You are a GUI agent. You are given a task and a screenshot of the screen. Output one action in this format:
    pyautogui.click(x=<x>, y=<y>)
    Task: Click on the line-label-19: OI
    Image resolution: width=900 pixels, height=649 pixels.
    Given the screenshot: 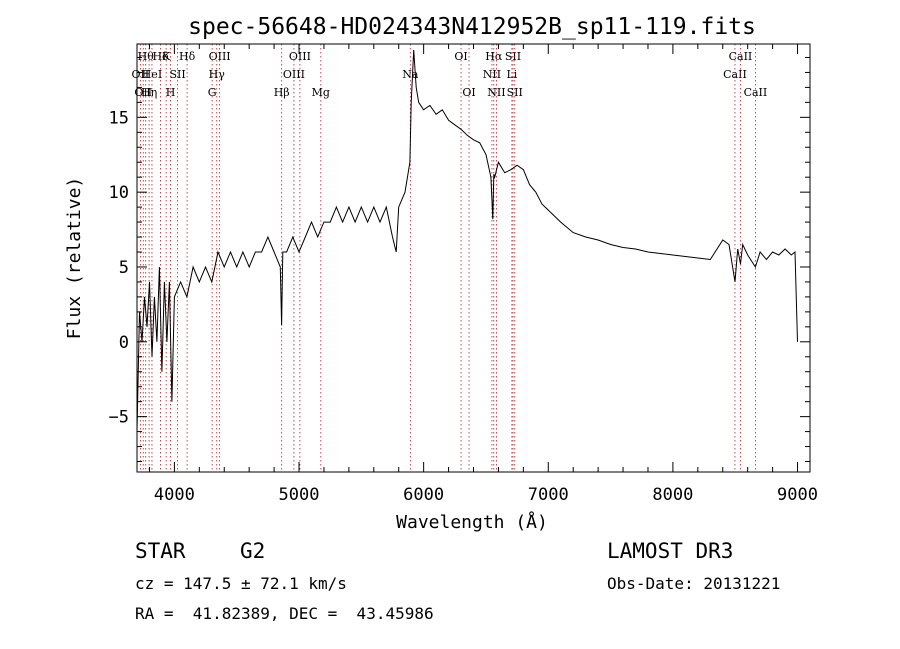 What is the action you would take?
    pyautogui.click(x=468, y=92)
    